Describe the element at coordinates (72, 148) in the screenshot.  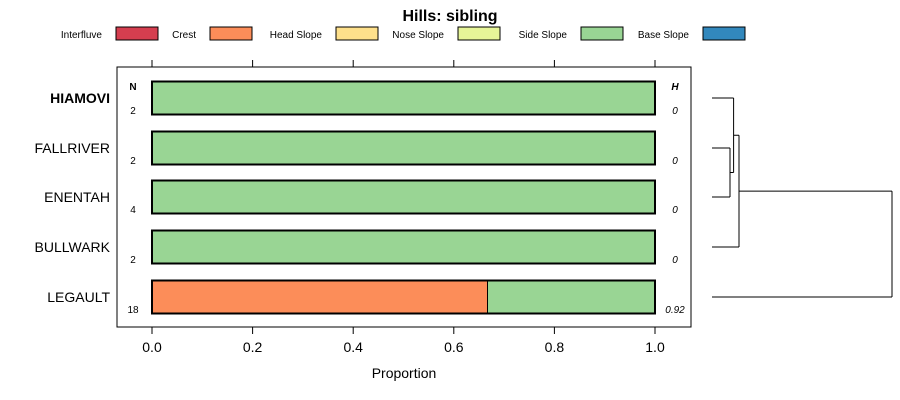
I see `row-label: FALLRIVER` at that location.